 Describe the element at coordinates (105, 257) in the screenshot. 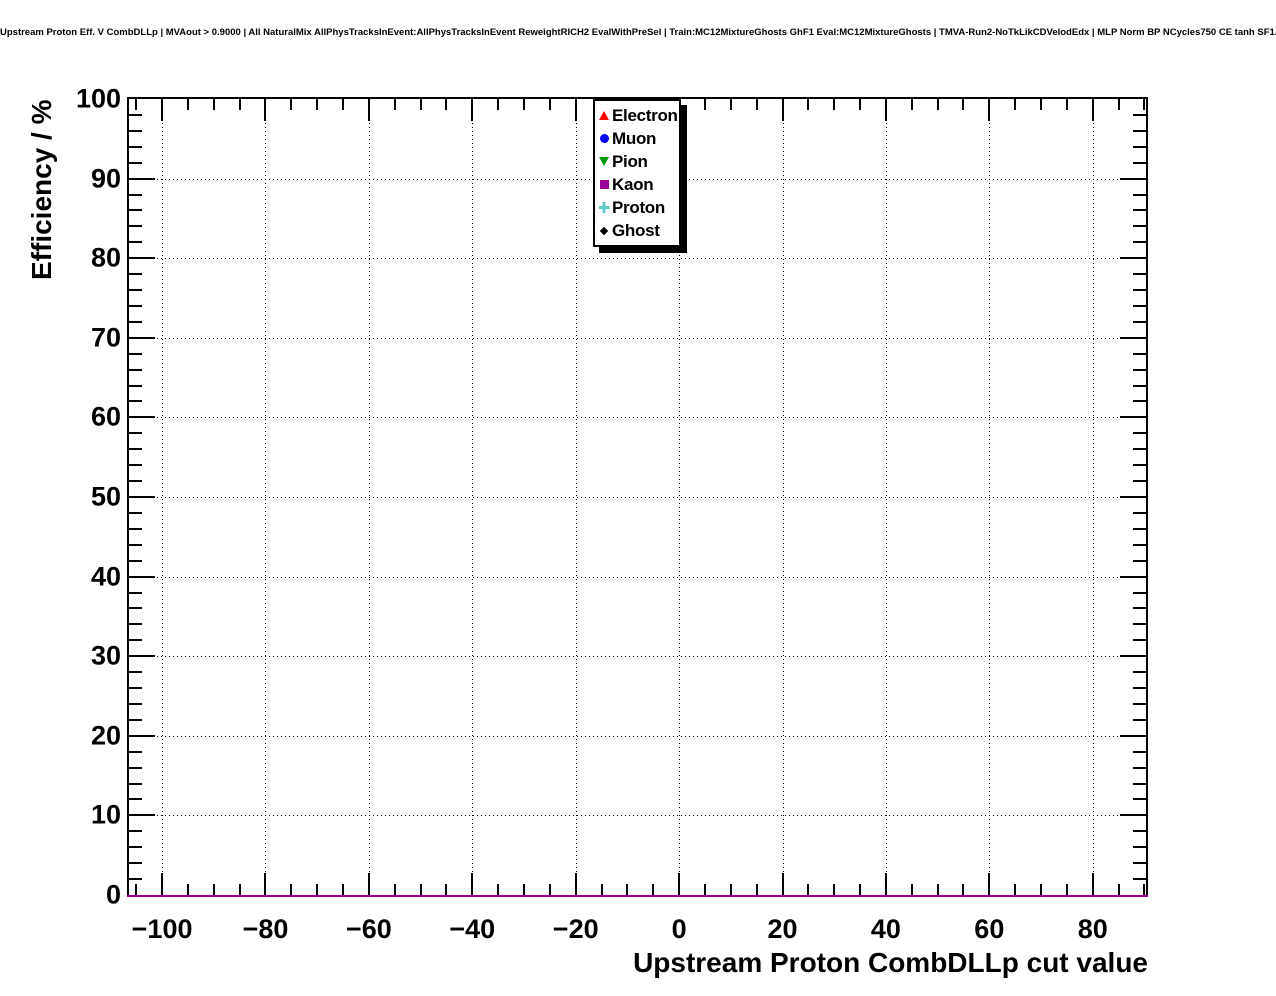

I see `y-tick-label: 80` at that location.